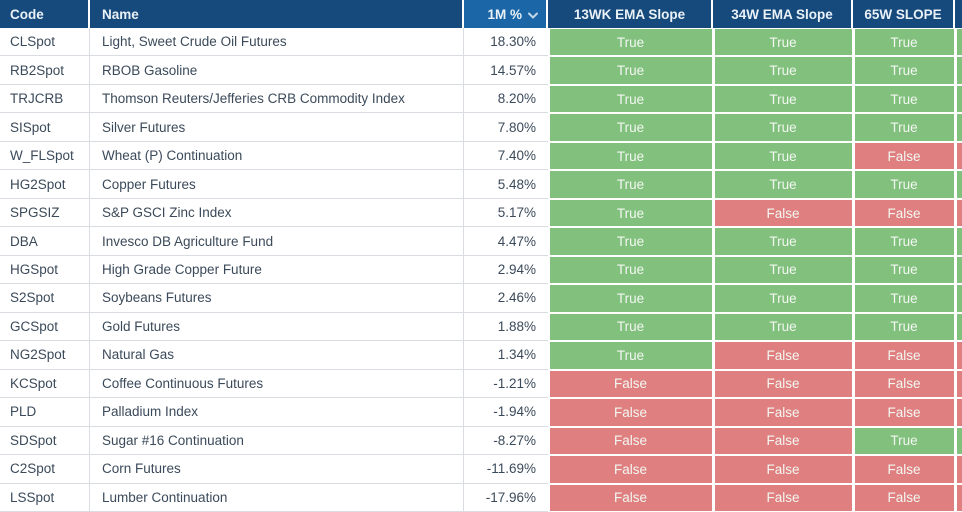 Image resolution: width=962 pixels, height=512 pixels. Describe the element at coordinates (45, 412) in the screenshot. I see `code-cell: PLD` at that location.